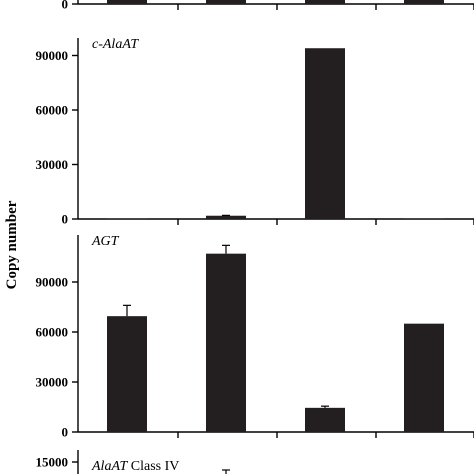  I want to click on panel-label-italic: c-AlaAT, so click(115, 44).